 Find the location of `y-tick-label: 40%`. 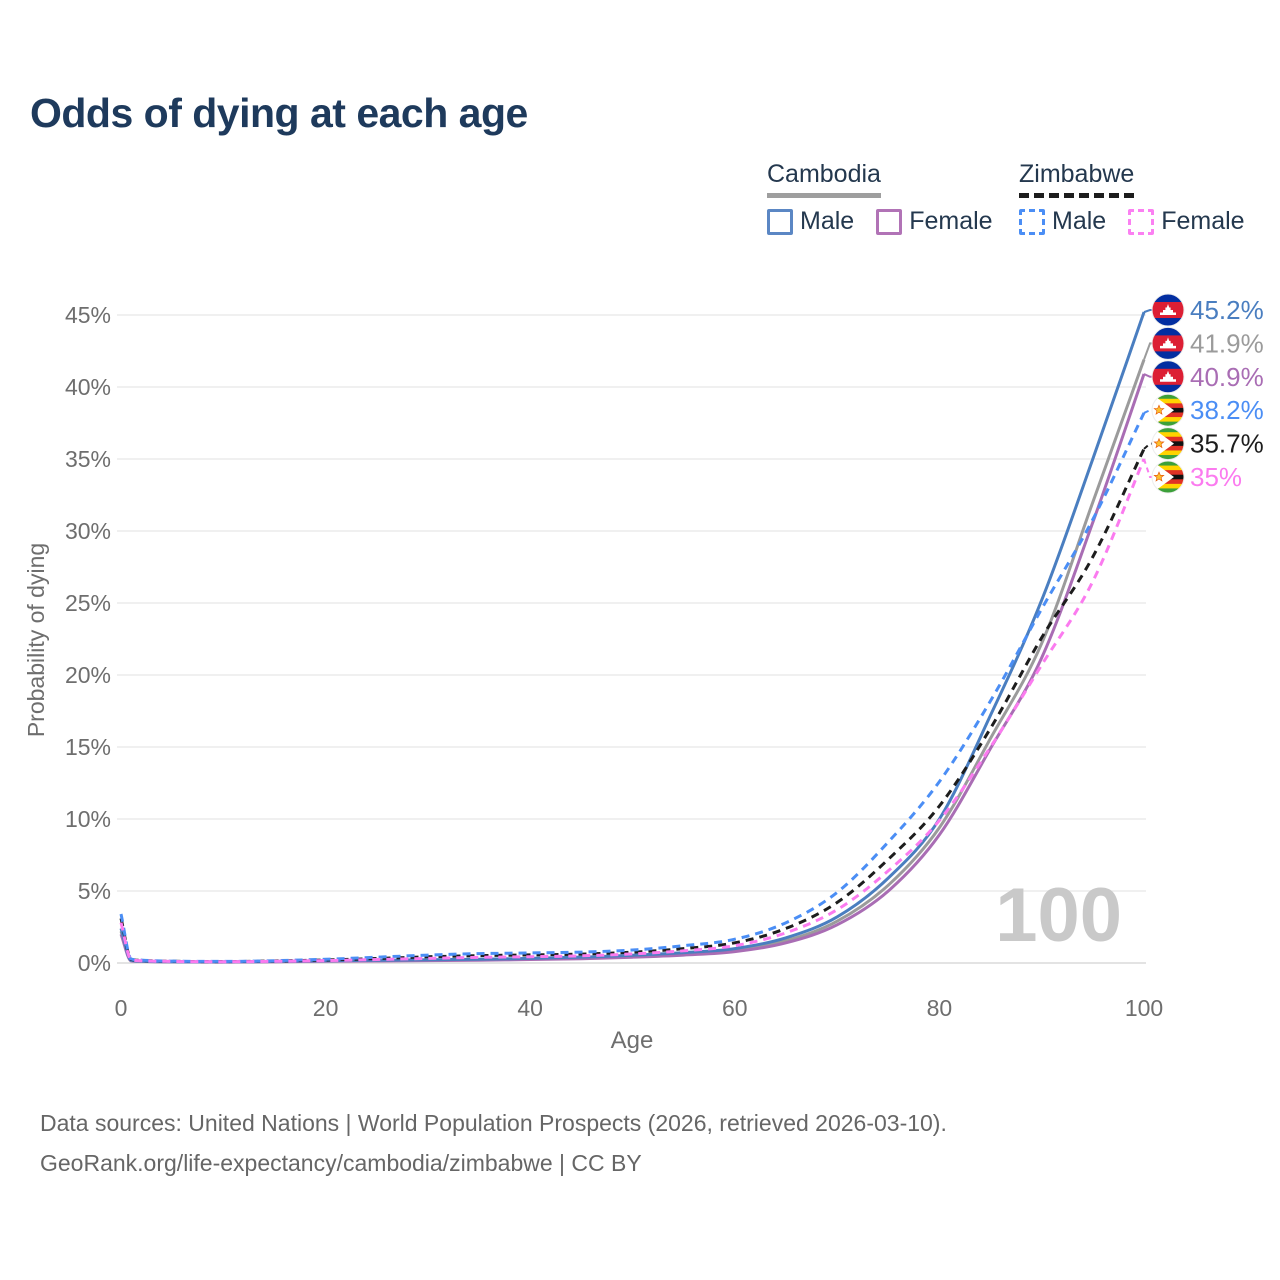

y-tick-label: 40% is located at coordinates (88, 387).